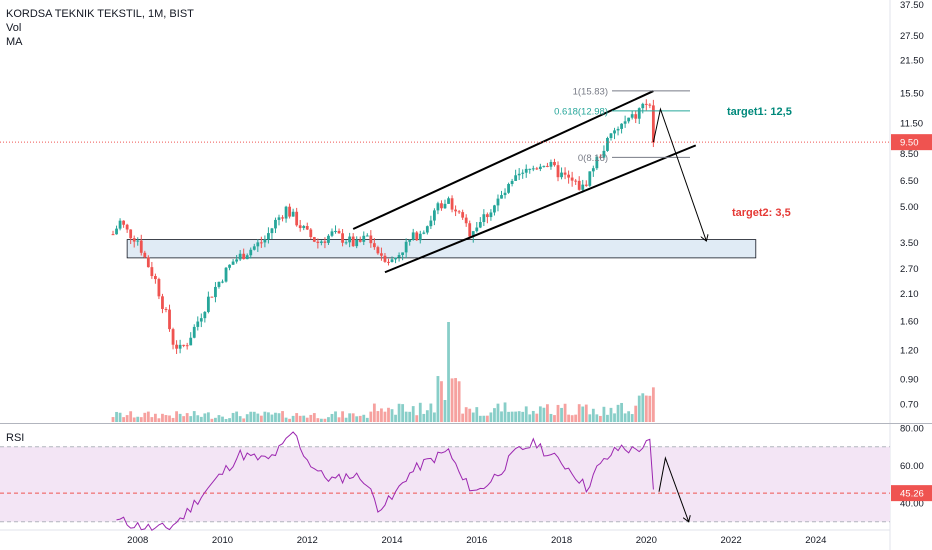 The height and width of the screenshot is (550, 932). I want to click on fib-level-label: 1(15.83), so click(590, 91).